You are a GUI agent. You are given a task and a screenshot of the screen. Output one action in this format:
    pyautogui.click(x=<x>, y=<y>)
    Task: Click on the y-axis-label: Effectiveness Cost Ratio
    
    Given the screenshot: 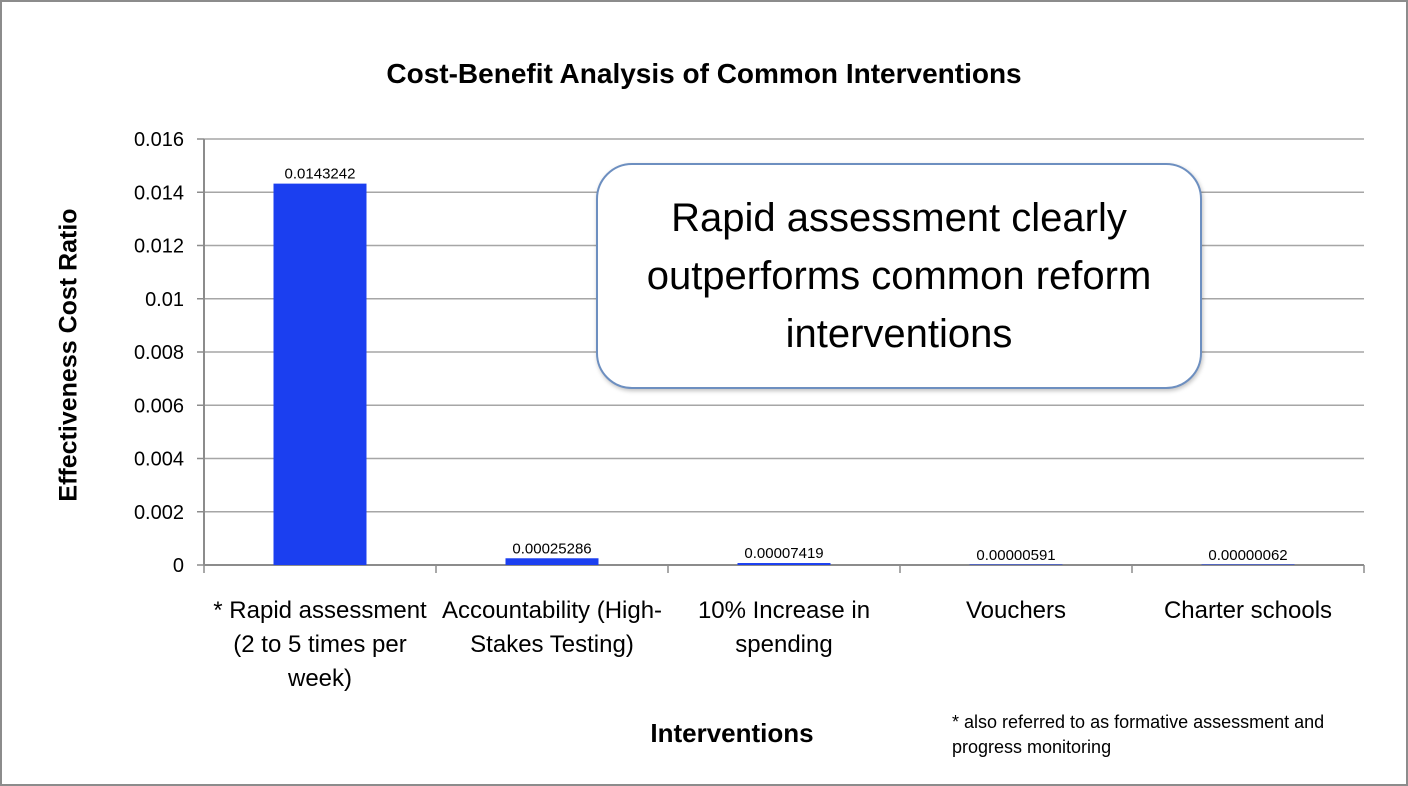 What is the action you would take?
    pyautogui.click(x=68, y=355)
    